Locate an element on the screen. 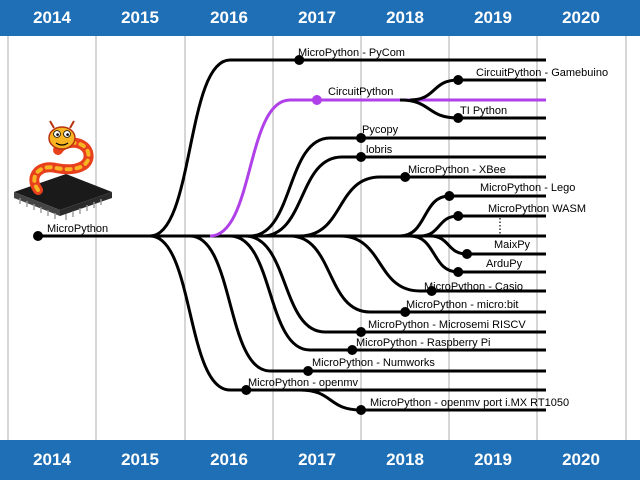 The width and height of the screenshot is (640, 480). chip-body is located at coordinates (63, 192).